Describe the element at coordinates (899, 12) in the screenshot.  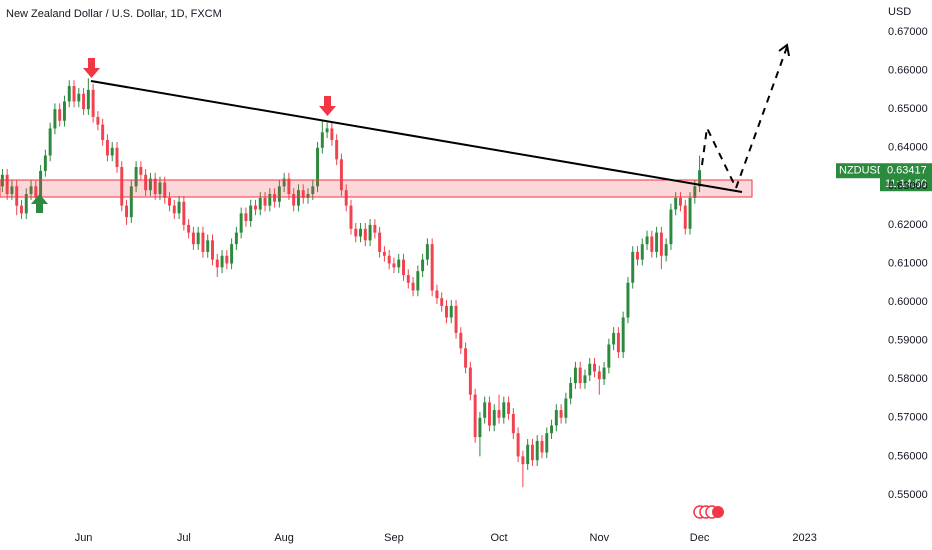
I see `y-axis-label: USD` at that location.